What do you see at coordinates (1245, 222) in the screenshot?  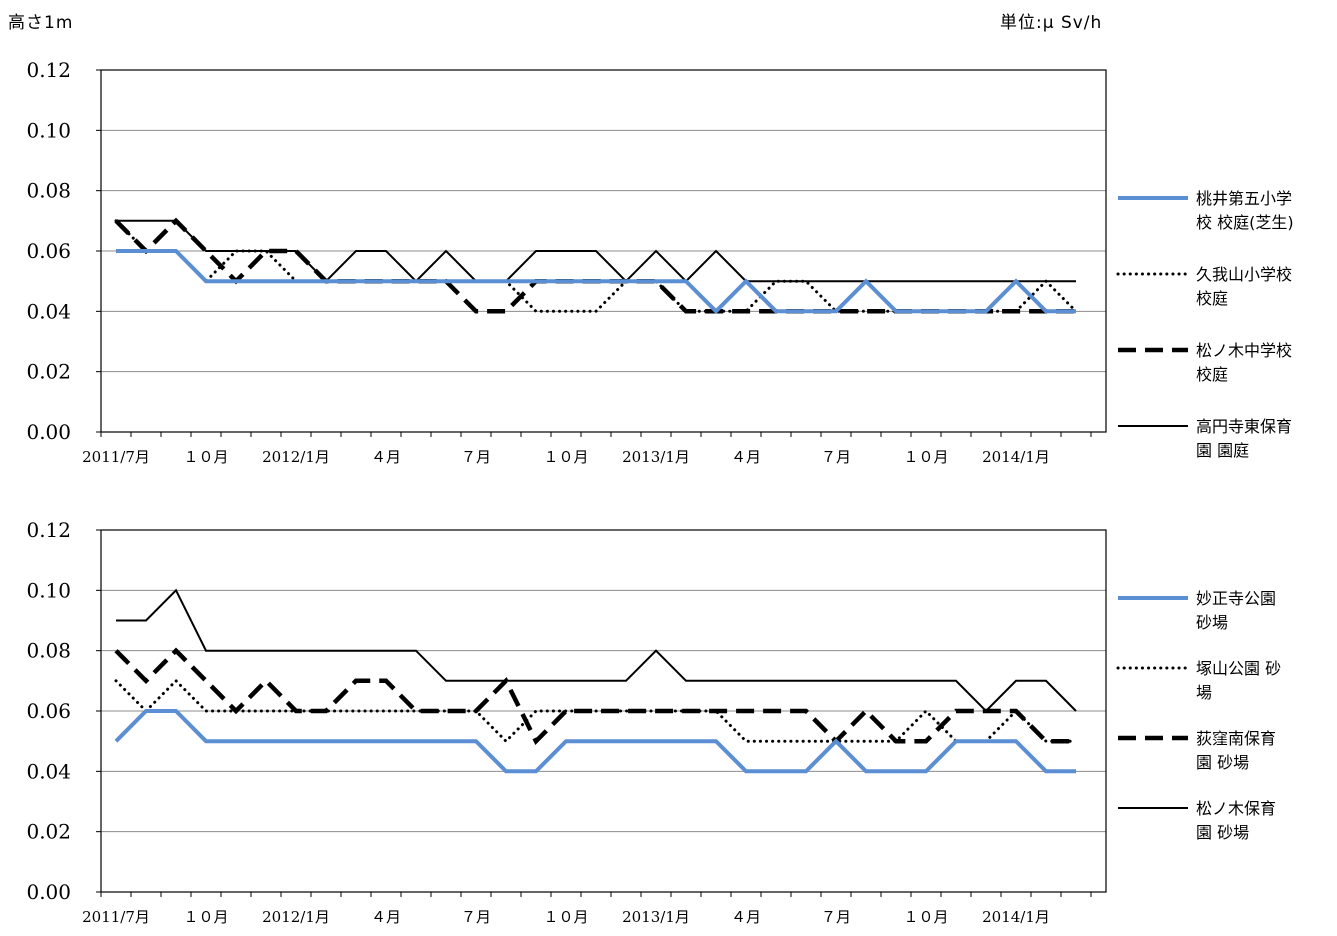 I see `legend-label-1: 校 校庭(芝生)` at bounding box center [1245, 222].